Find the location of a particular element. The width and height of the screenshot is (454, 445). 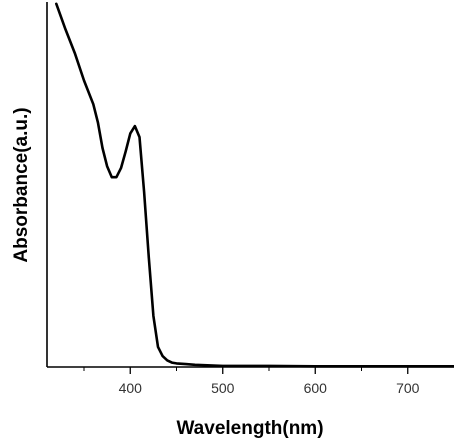

x-tick-label: 600 is located at coordinates (316, 388).